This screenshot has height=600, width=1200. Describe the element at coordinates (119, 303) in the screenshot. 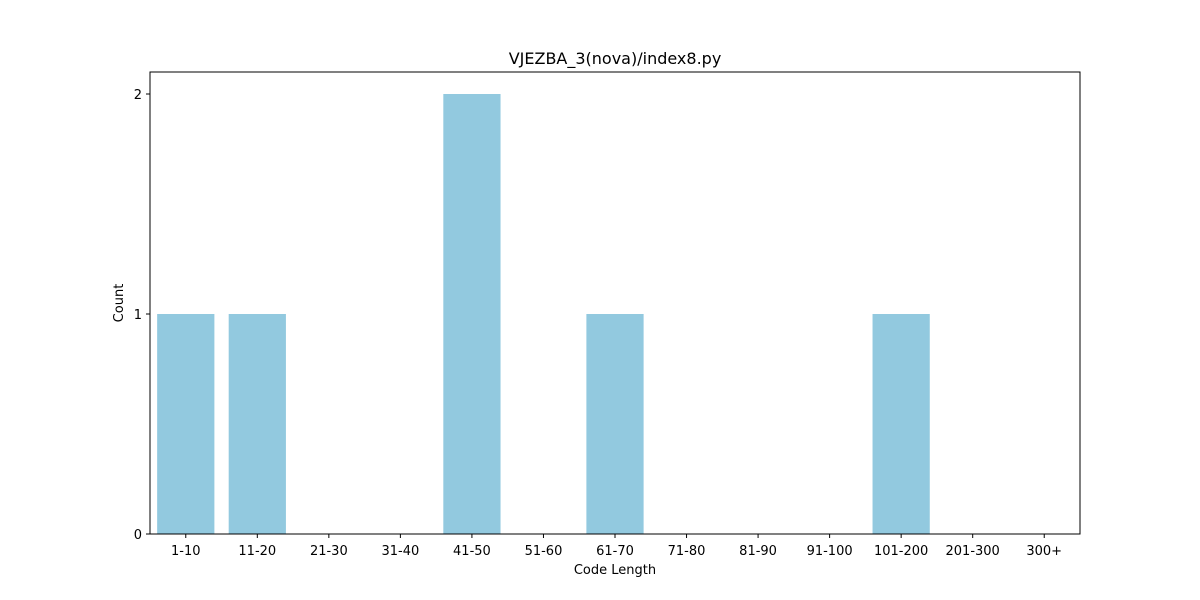

I see `y-axis-label: Count` at that location.